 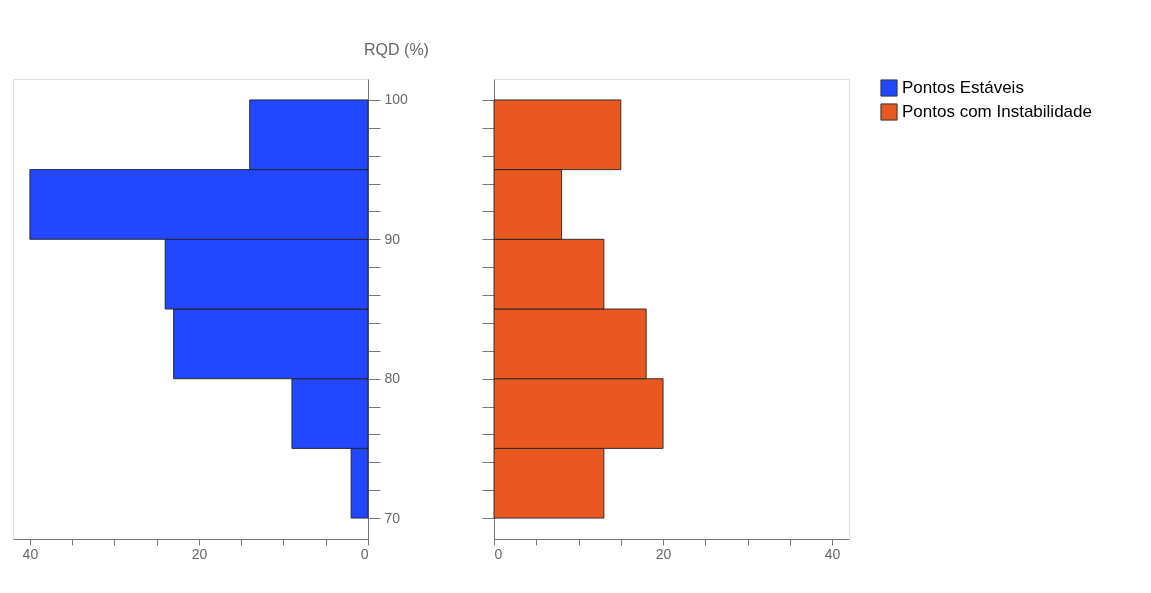 What do you see at coordinates (392, 378) in the screenshot?
I see `y-tick-label: 80` at bounding box center [392, 378].